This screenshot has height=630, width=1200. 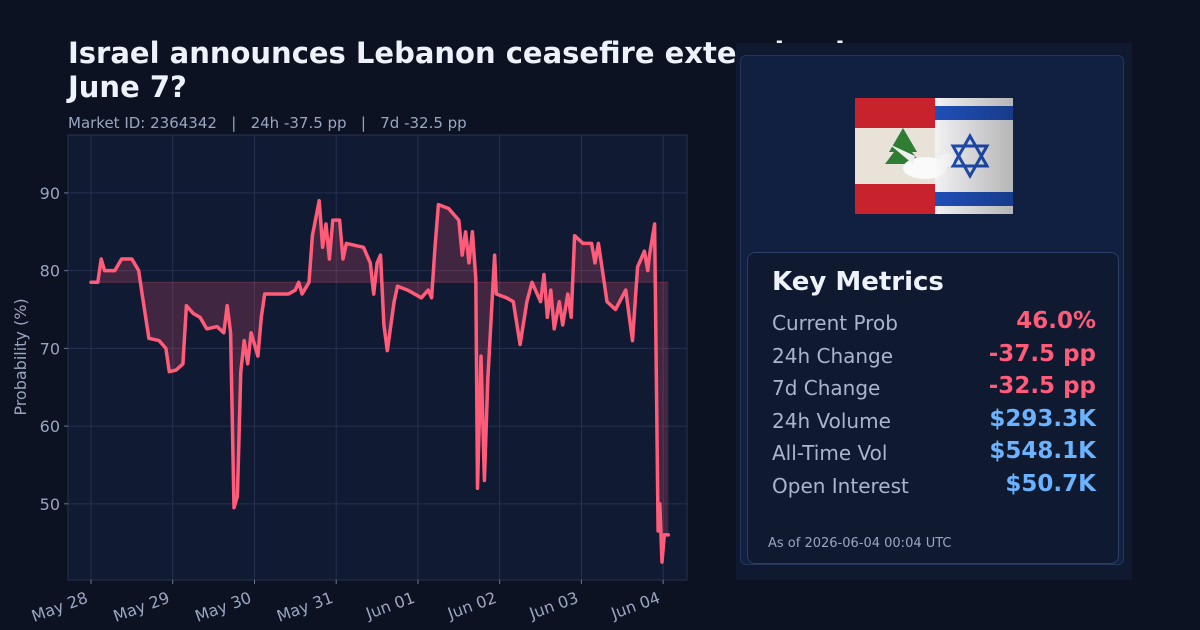 I want to click on metric-value: 46.0%, so click(x=1056, y=321).